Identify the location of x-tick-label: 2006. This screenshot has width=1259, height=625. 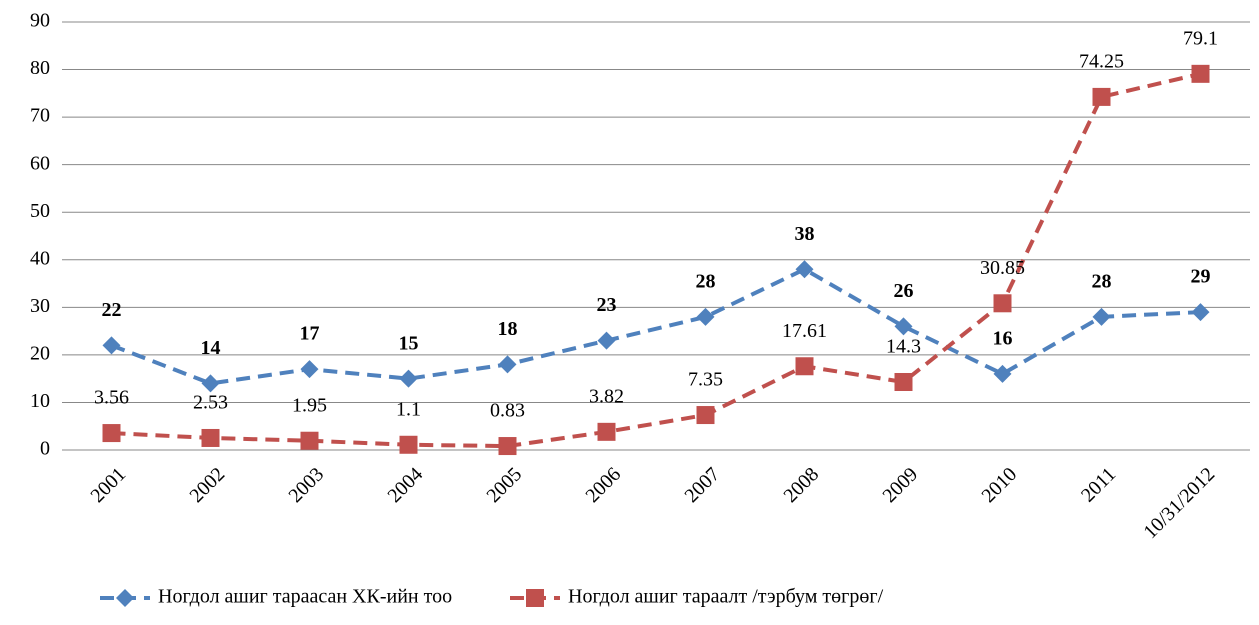
(603, 485).